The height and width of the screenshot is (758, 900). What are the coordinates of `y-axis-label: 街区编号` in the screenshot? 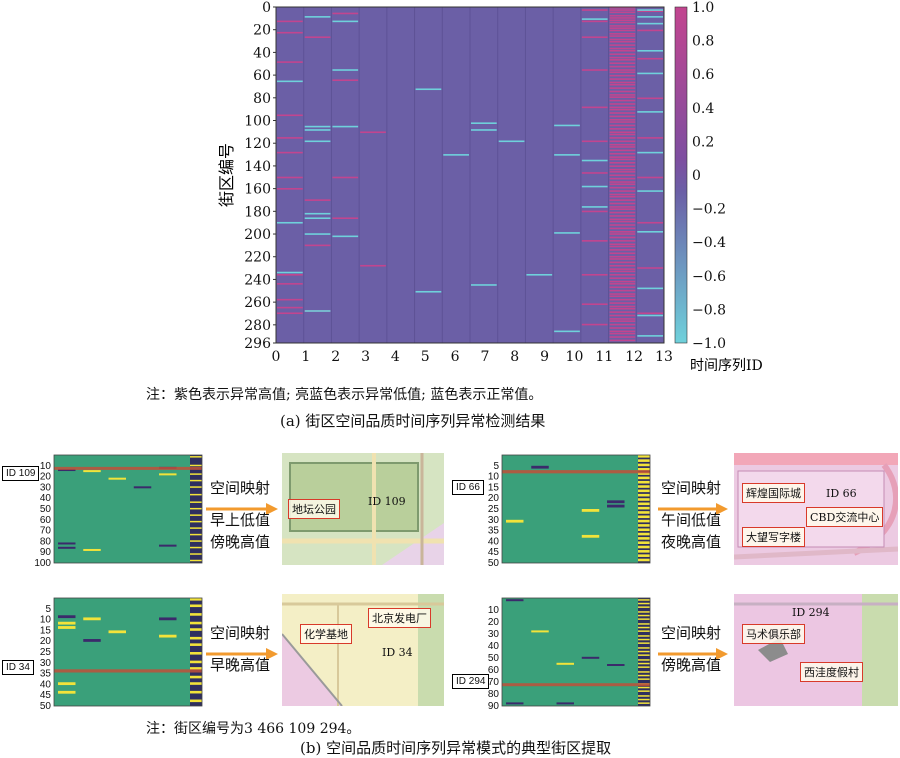 It's located at (226, 175).